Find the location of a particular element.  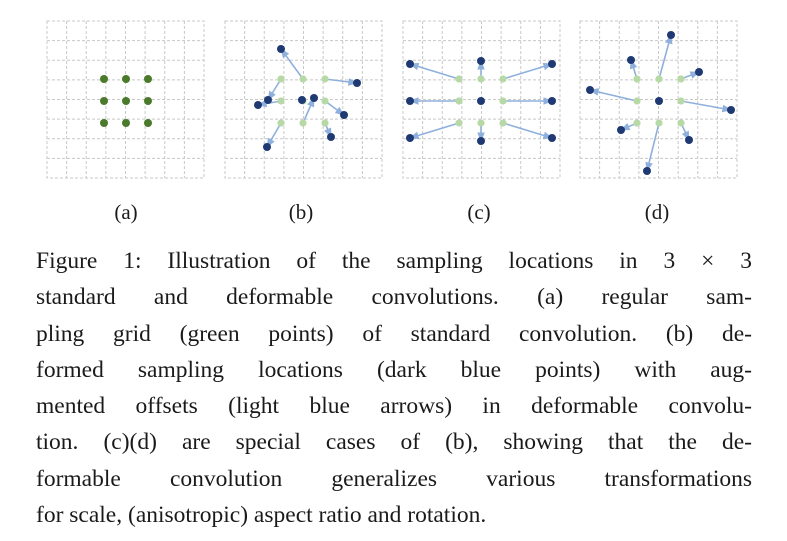

panel-label-d: (d) is located at coordinates (657, 212).